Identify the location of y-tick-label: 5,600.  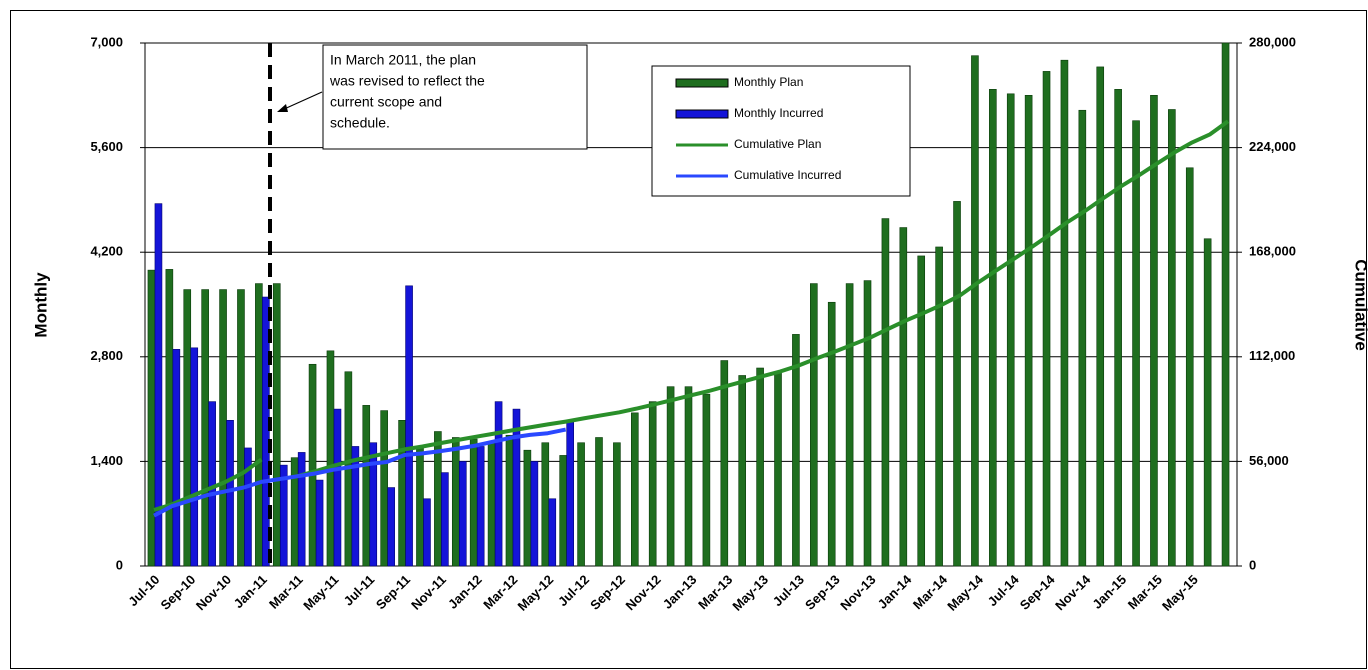
(106, 146).